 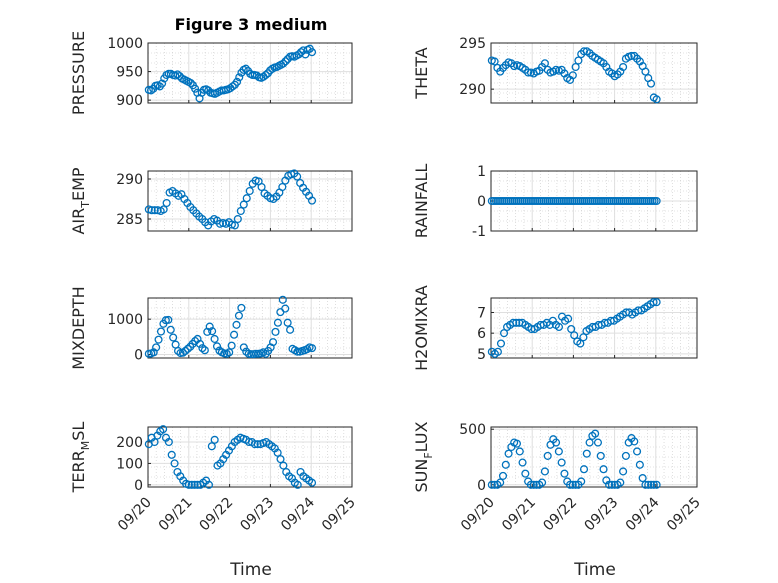 I want to click on subplot-2: 285 290 AIRTEMP, so click(x=211, y=201).